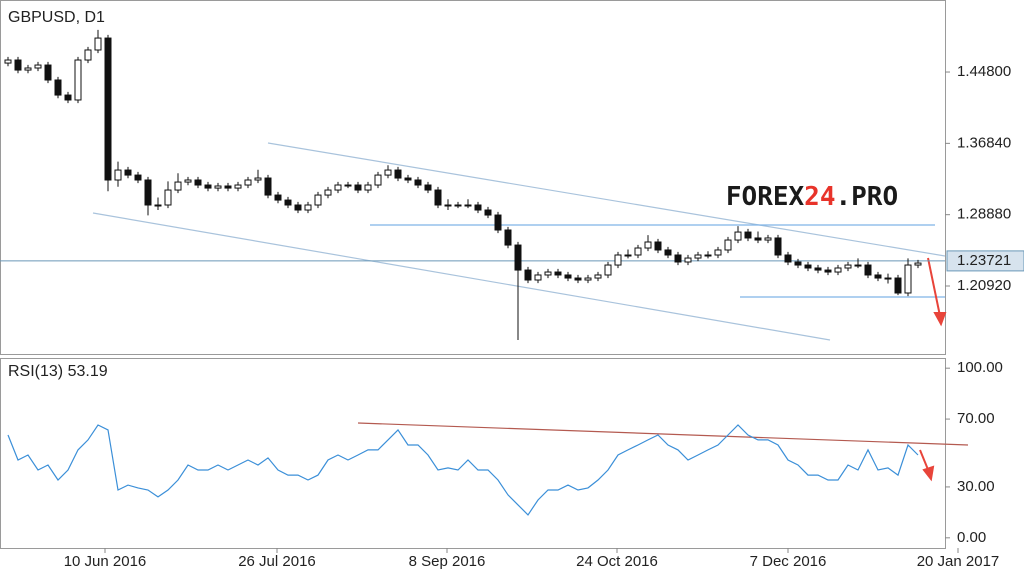  What do you see at coordinates (447, 561) in the screenshot?
I see `x-tick-label: 8 Sep 2016` at bounding box center [447, 561].